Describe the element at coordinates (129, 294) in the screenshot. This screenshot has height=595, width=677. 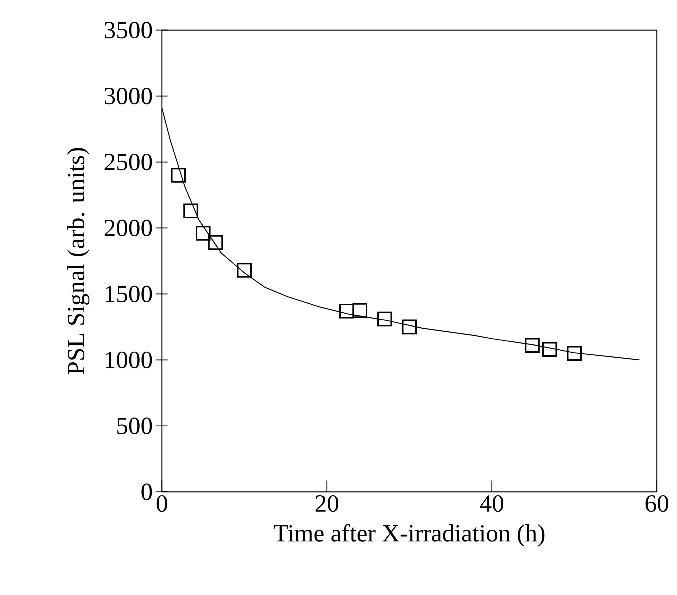
I see `y-tick-label: 1500` at that location.